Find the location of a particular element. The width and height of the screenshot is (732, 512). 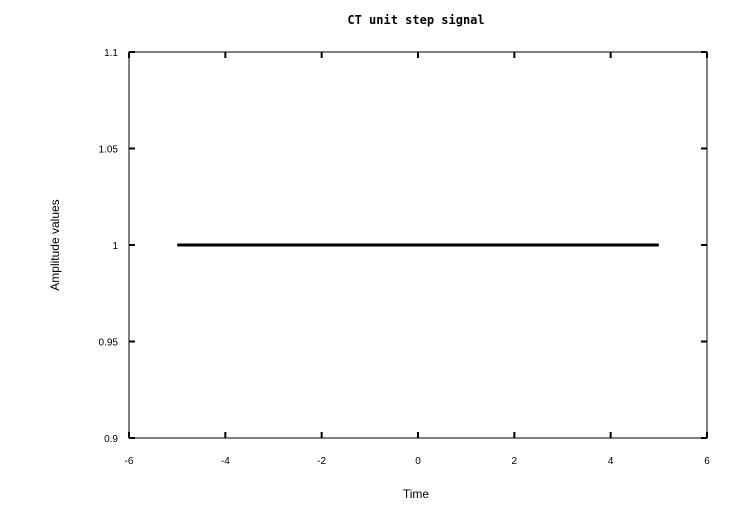

x-tick-label: -2 is located at coordinates (321, 461).